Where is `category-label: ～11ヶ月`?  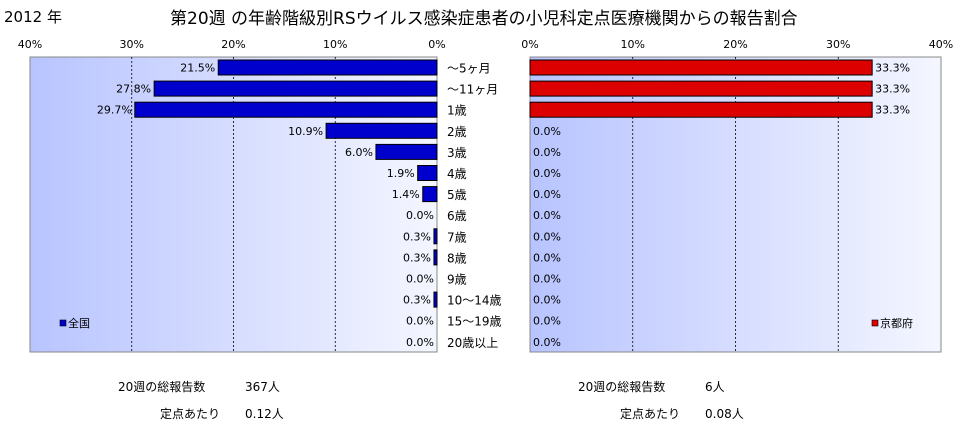 category-label: ～11ヶ月 is located at coordinates (472, 90).